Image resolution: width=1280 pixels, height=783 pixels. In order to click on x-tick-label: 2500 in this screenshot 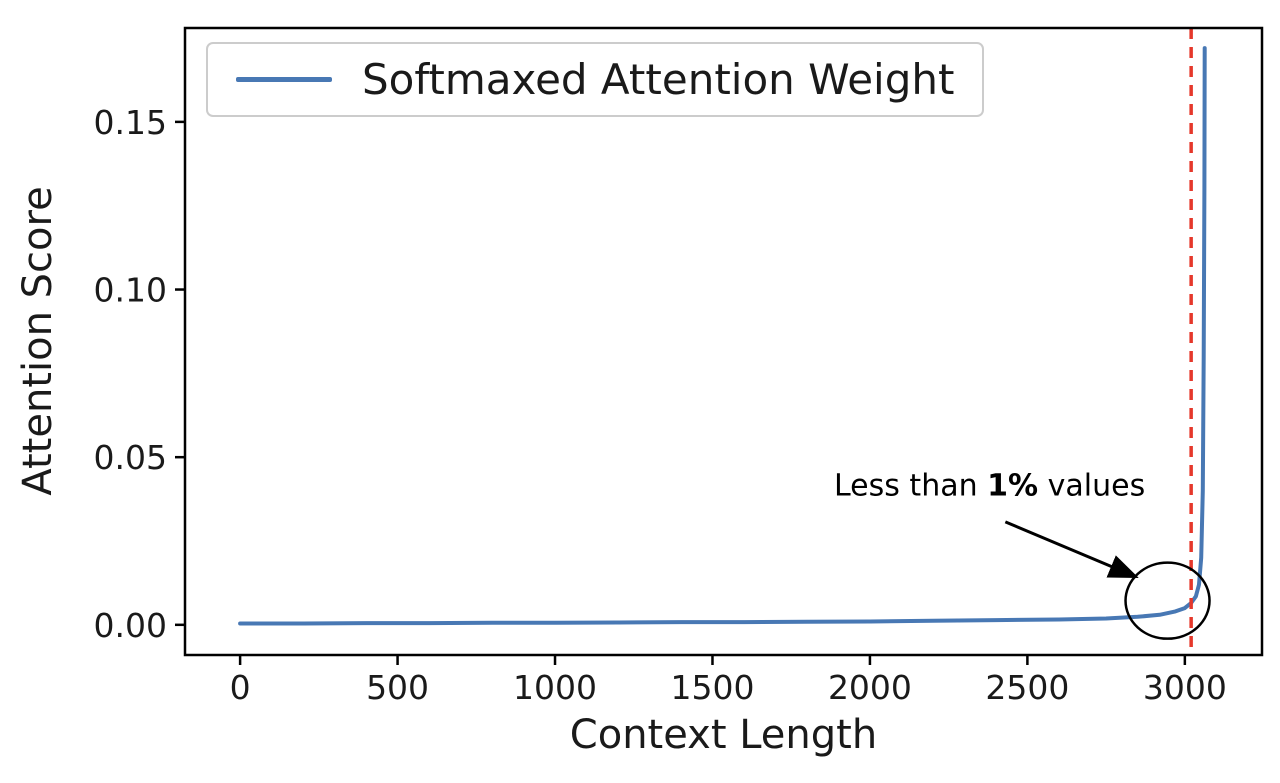, I will do `click(1027, 687)`.